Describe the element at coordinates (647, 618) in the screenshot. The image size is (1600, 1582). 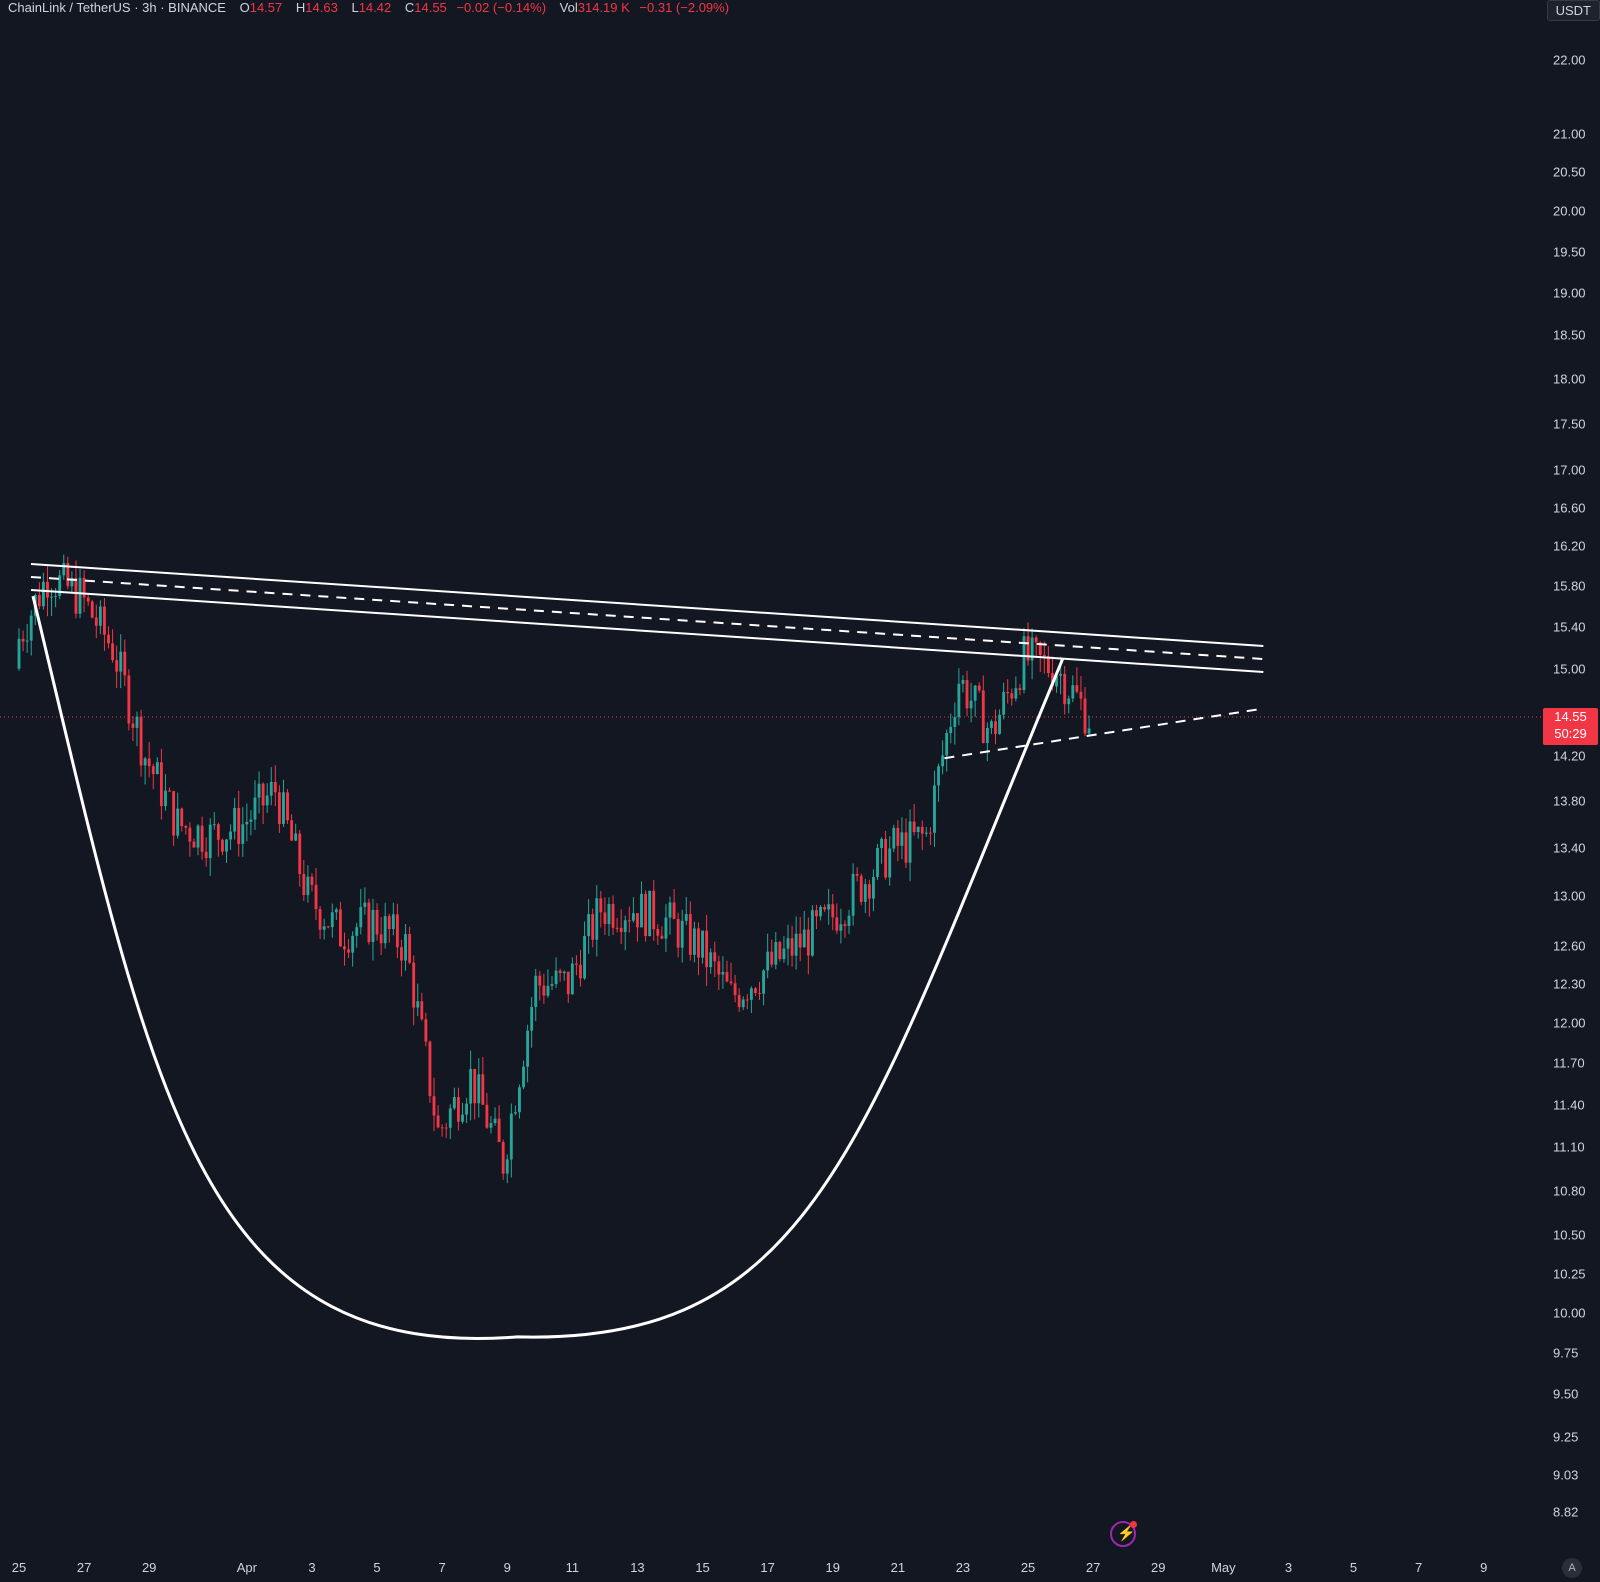
I see `channel-mid-line` at that location.